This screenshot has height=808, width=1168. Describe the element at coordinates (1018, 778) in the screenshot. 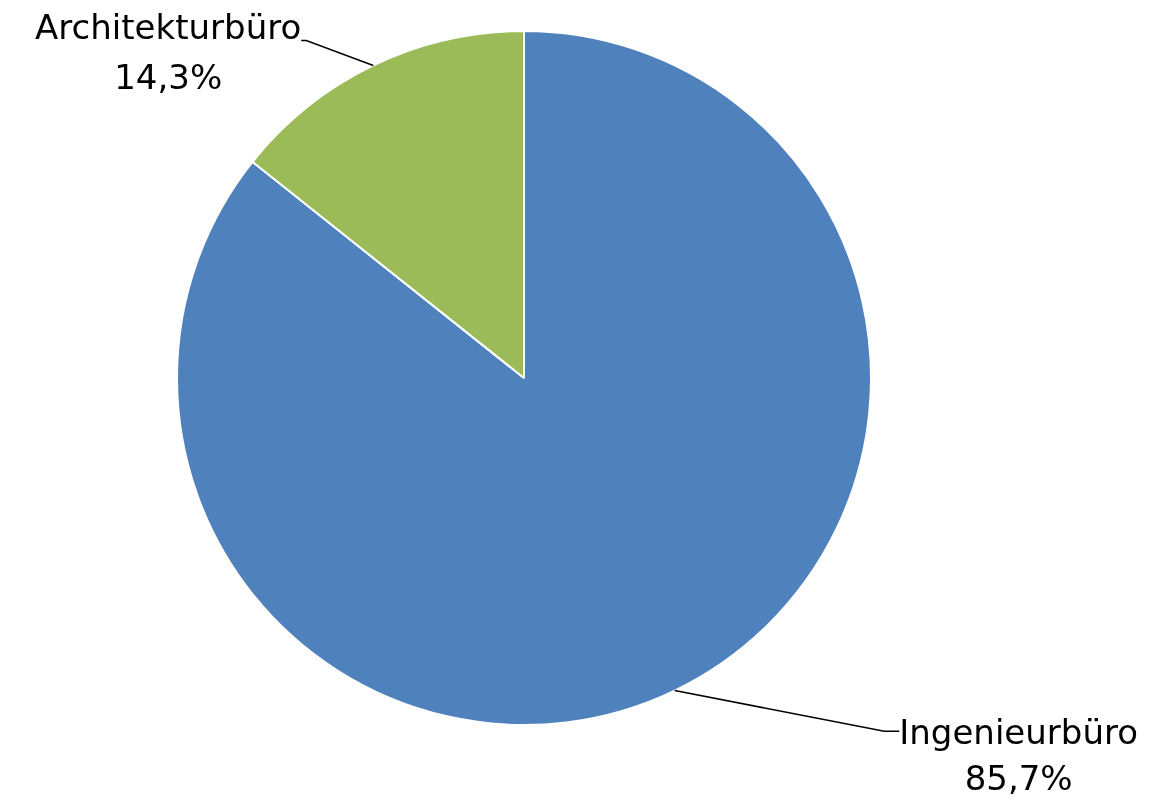

I see `data-label: 85,7%` at that location.